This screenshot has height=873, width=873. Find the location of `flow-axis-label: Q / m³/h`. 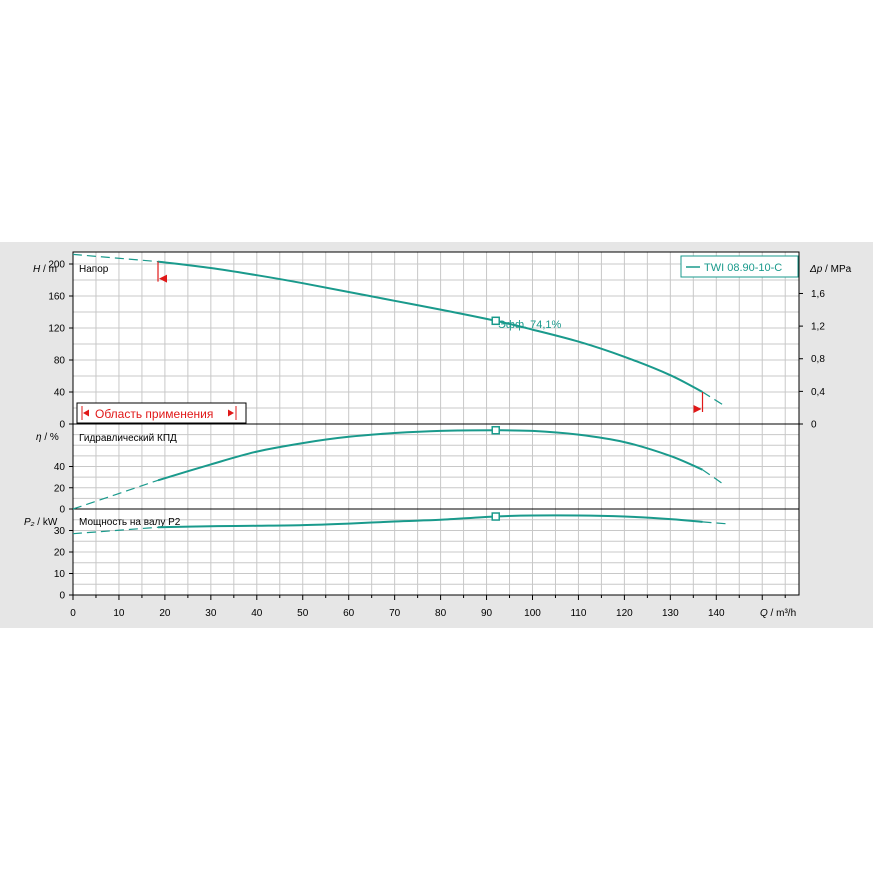

flow-axis-label: Q / m³/h is located at coordinates (778, 613).